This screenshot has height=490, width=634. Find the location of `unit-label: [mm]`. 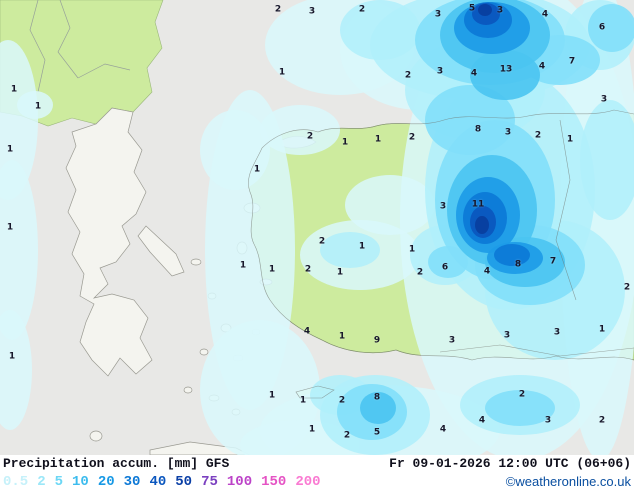

unit-label: [mm] is located at coordinates (182, 463).